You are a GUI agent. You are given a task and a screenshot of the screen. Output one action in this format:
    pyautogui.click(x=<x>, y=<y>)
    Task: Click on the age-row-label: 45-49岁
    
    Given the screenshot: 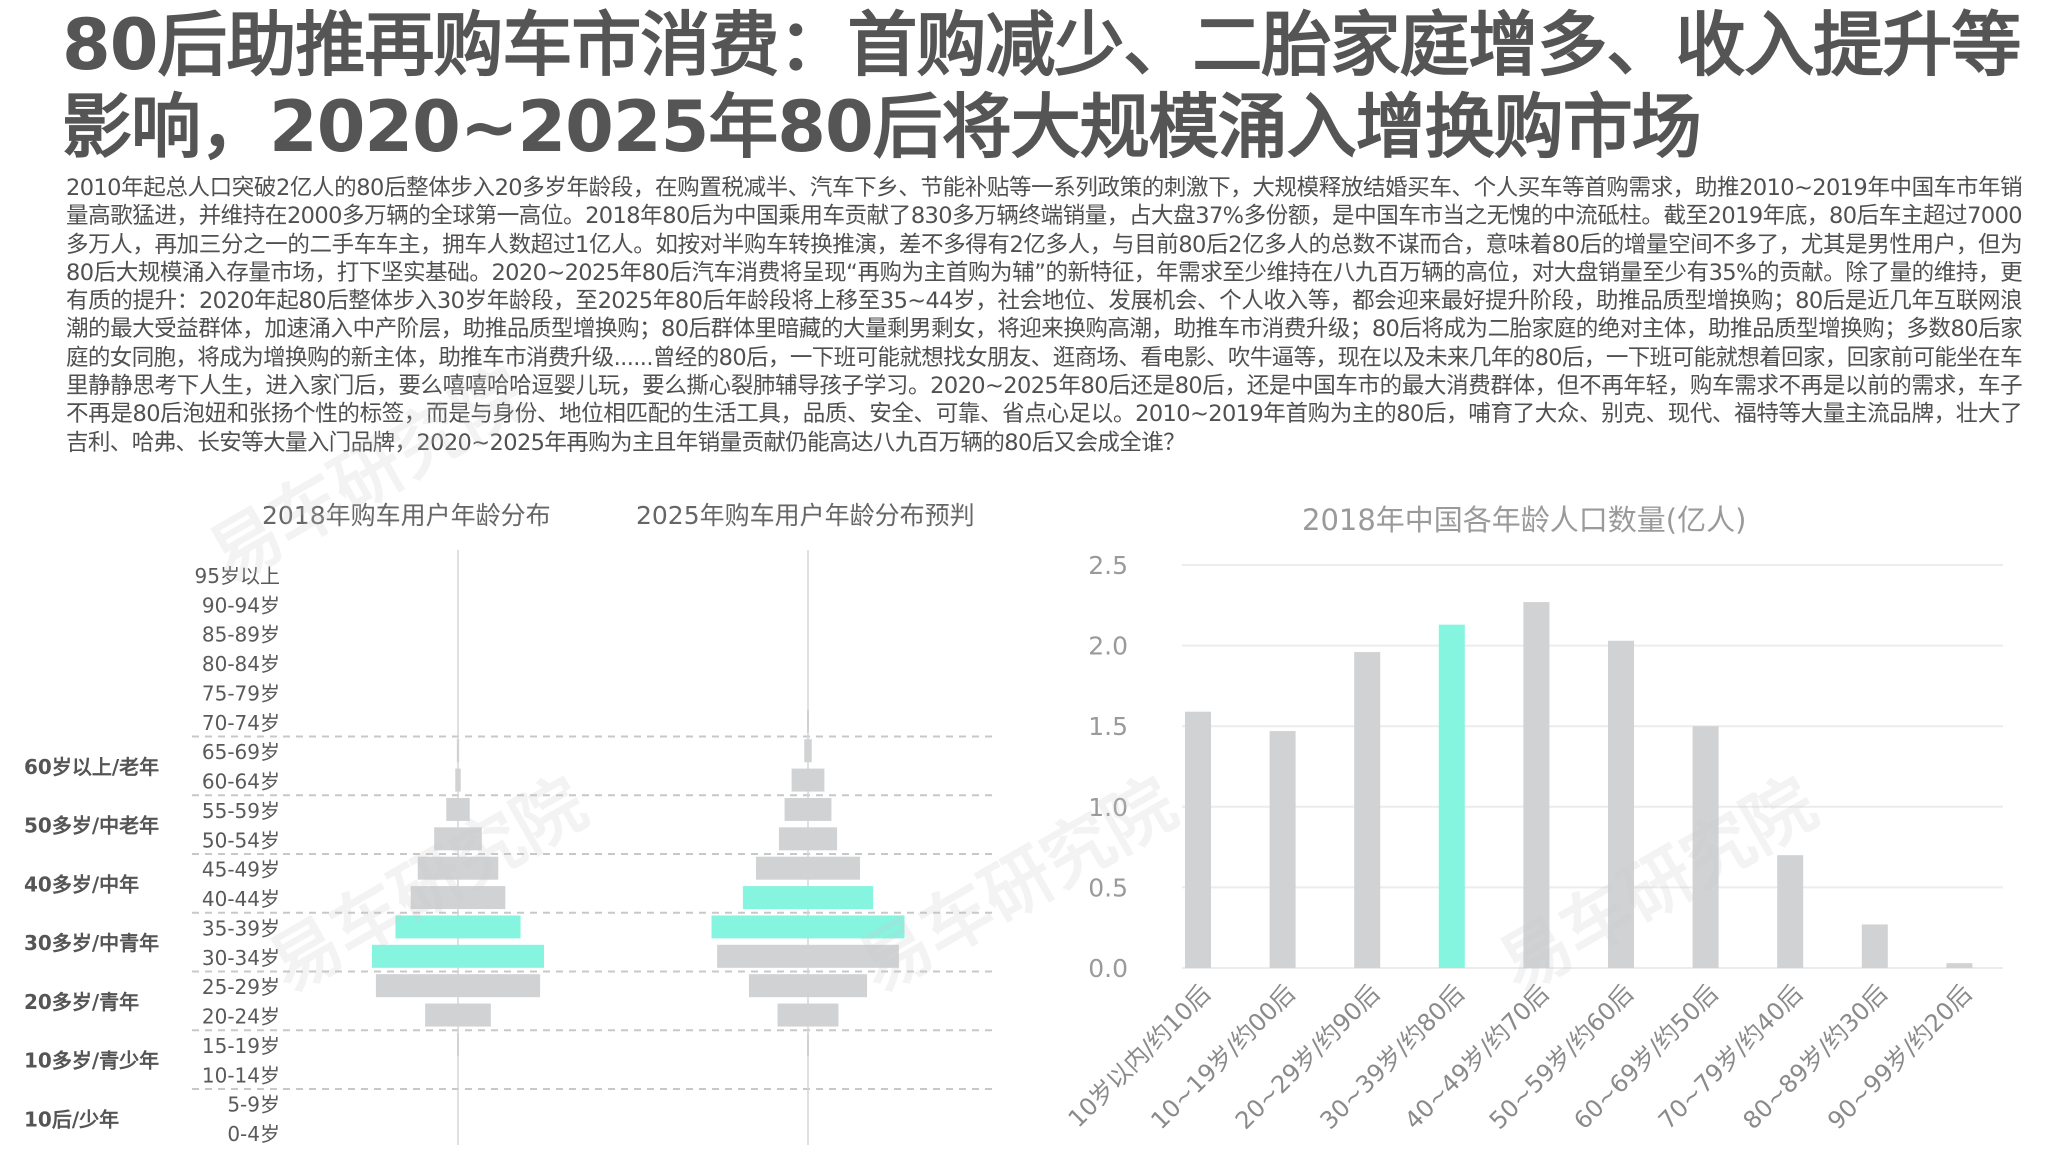 What is the action you would take?
    pyautogui.click(x=241, y=870)
    